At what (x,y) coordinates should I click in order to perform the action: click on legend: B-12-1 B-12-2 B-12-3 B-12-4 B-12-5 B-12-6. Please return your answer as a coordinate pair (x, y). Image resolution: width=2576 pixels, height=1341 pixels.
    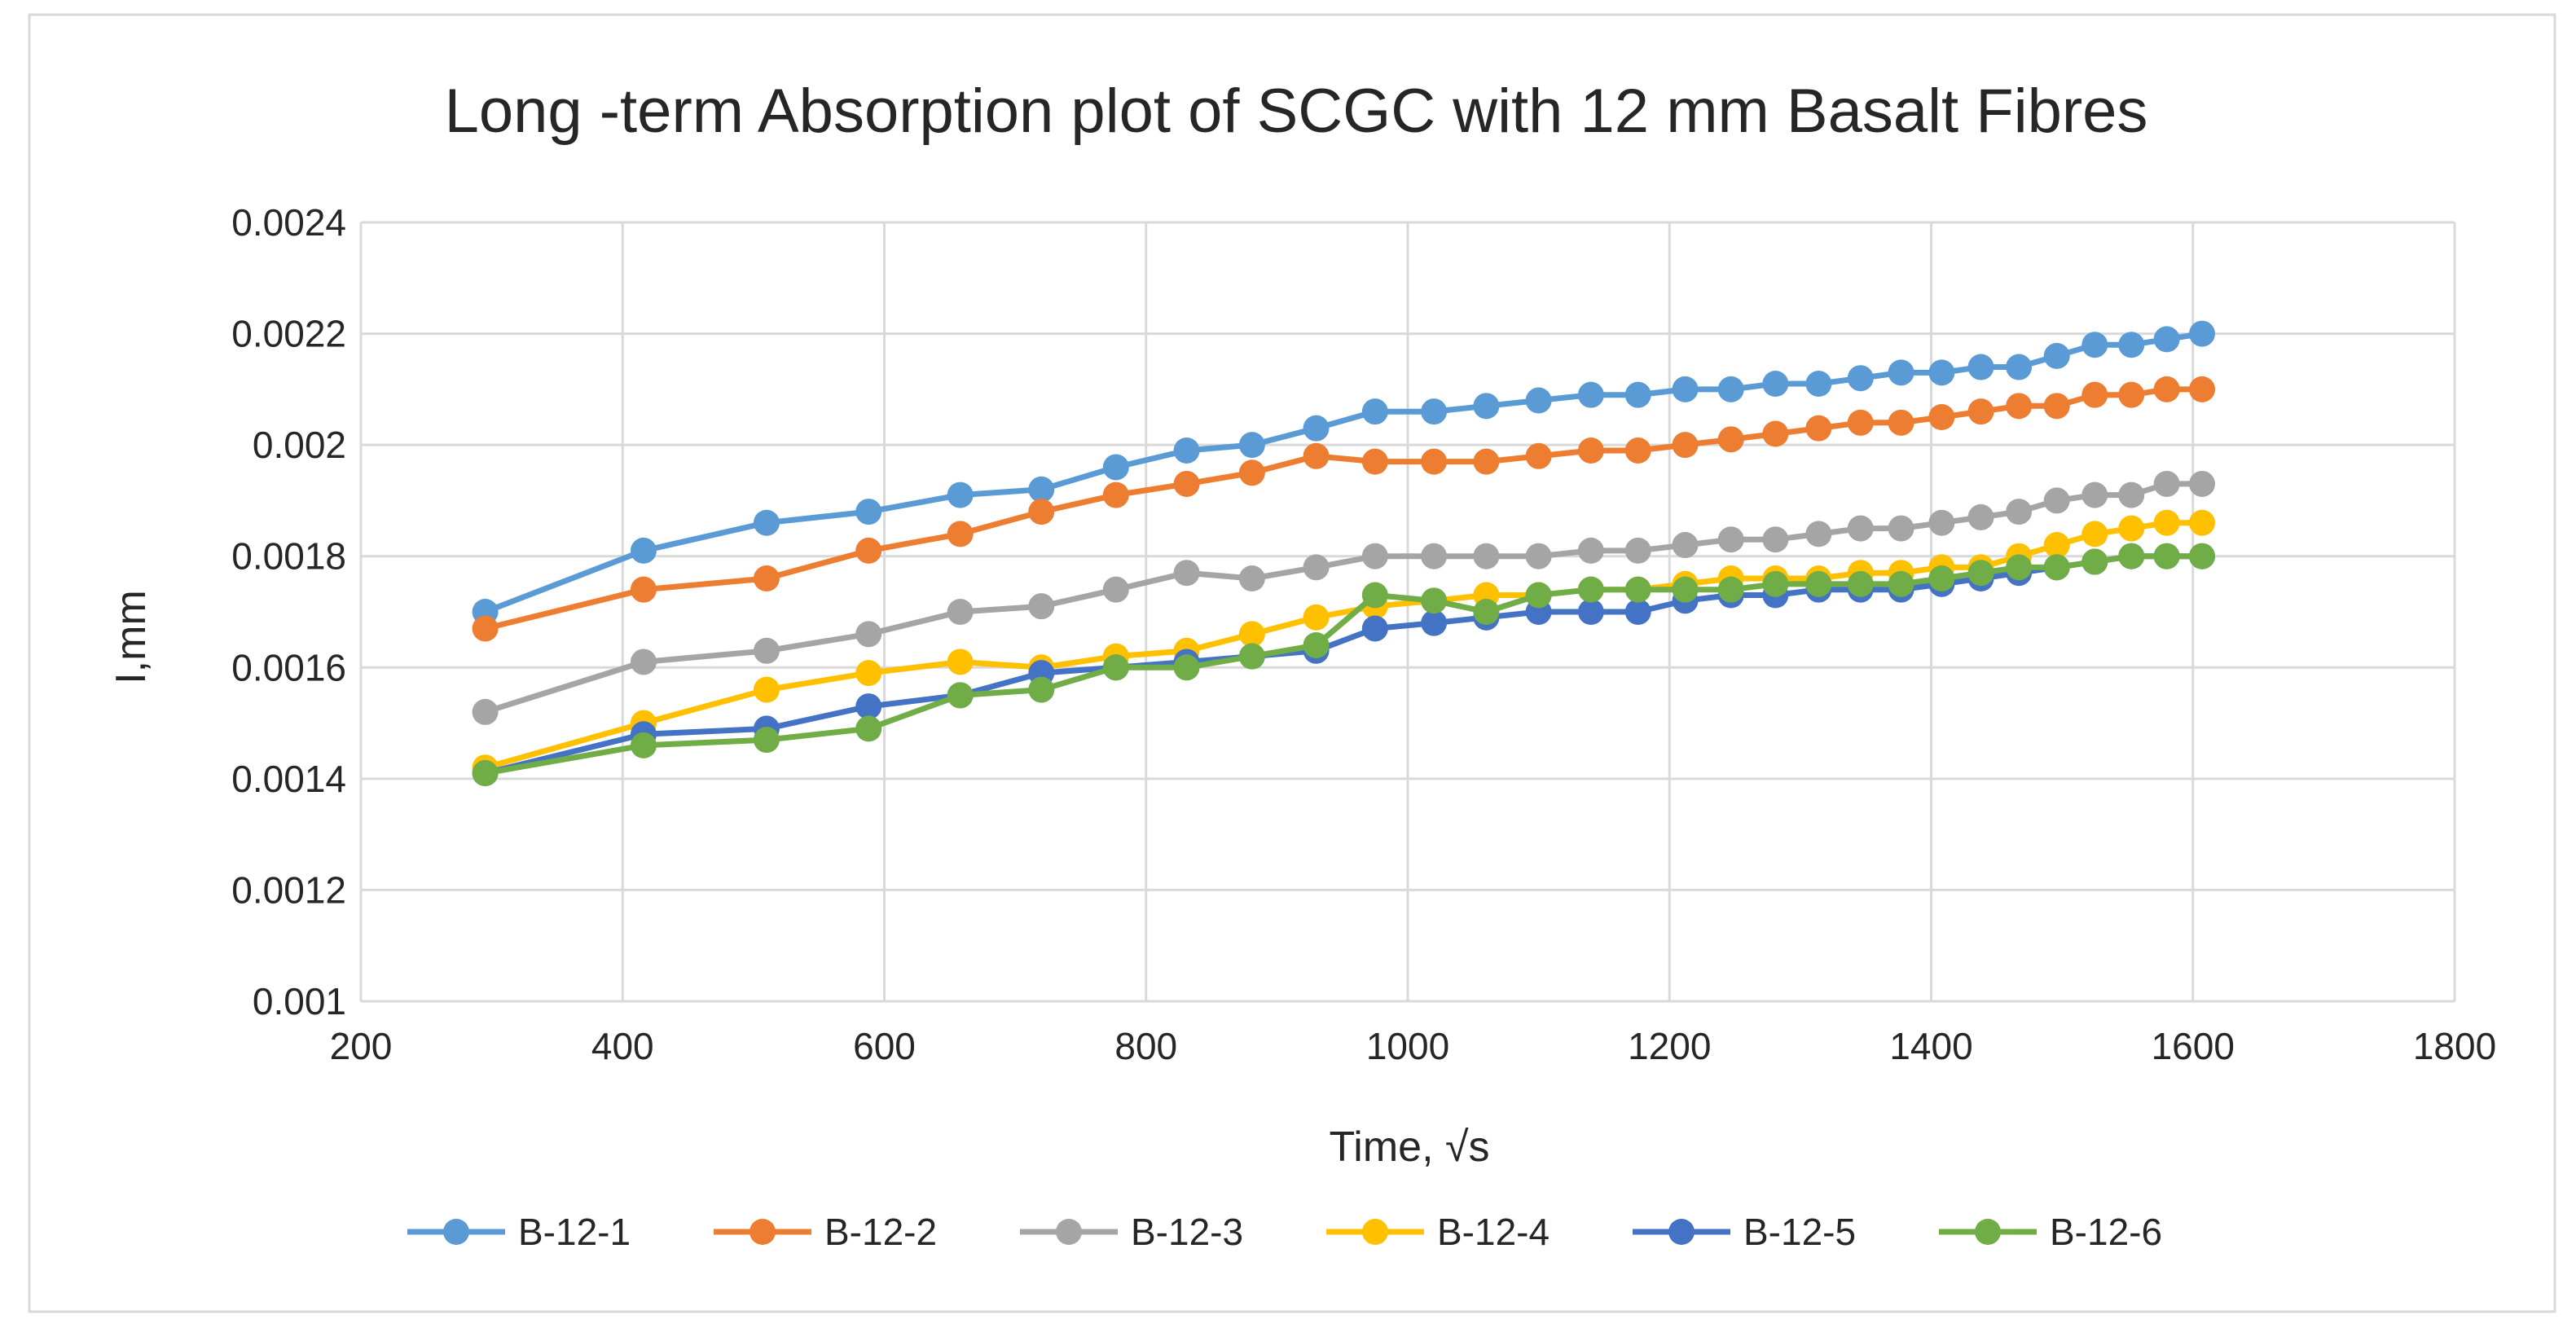
    Looking at the image, I should click on (1284, 1232).